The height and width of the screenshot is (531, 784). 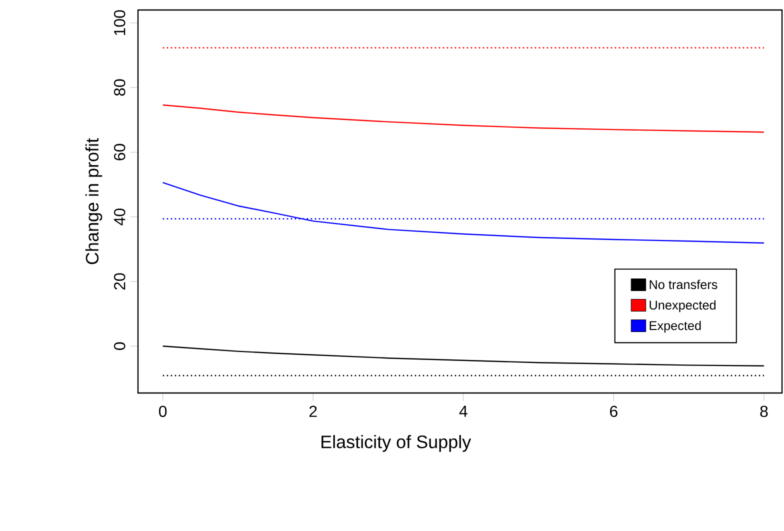 What do you see at coordinates (764, 412) in the screenshot?
I see `x-tick-label: 8` at bounding box center [764, 412].